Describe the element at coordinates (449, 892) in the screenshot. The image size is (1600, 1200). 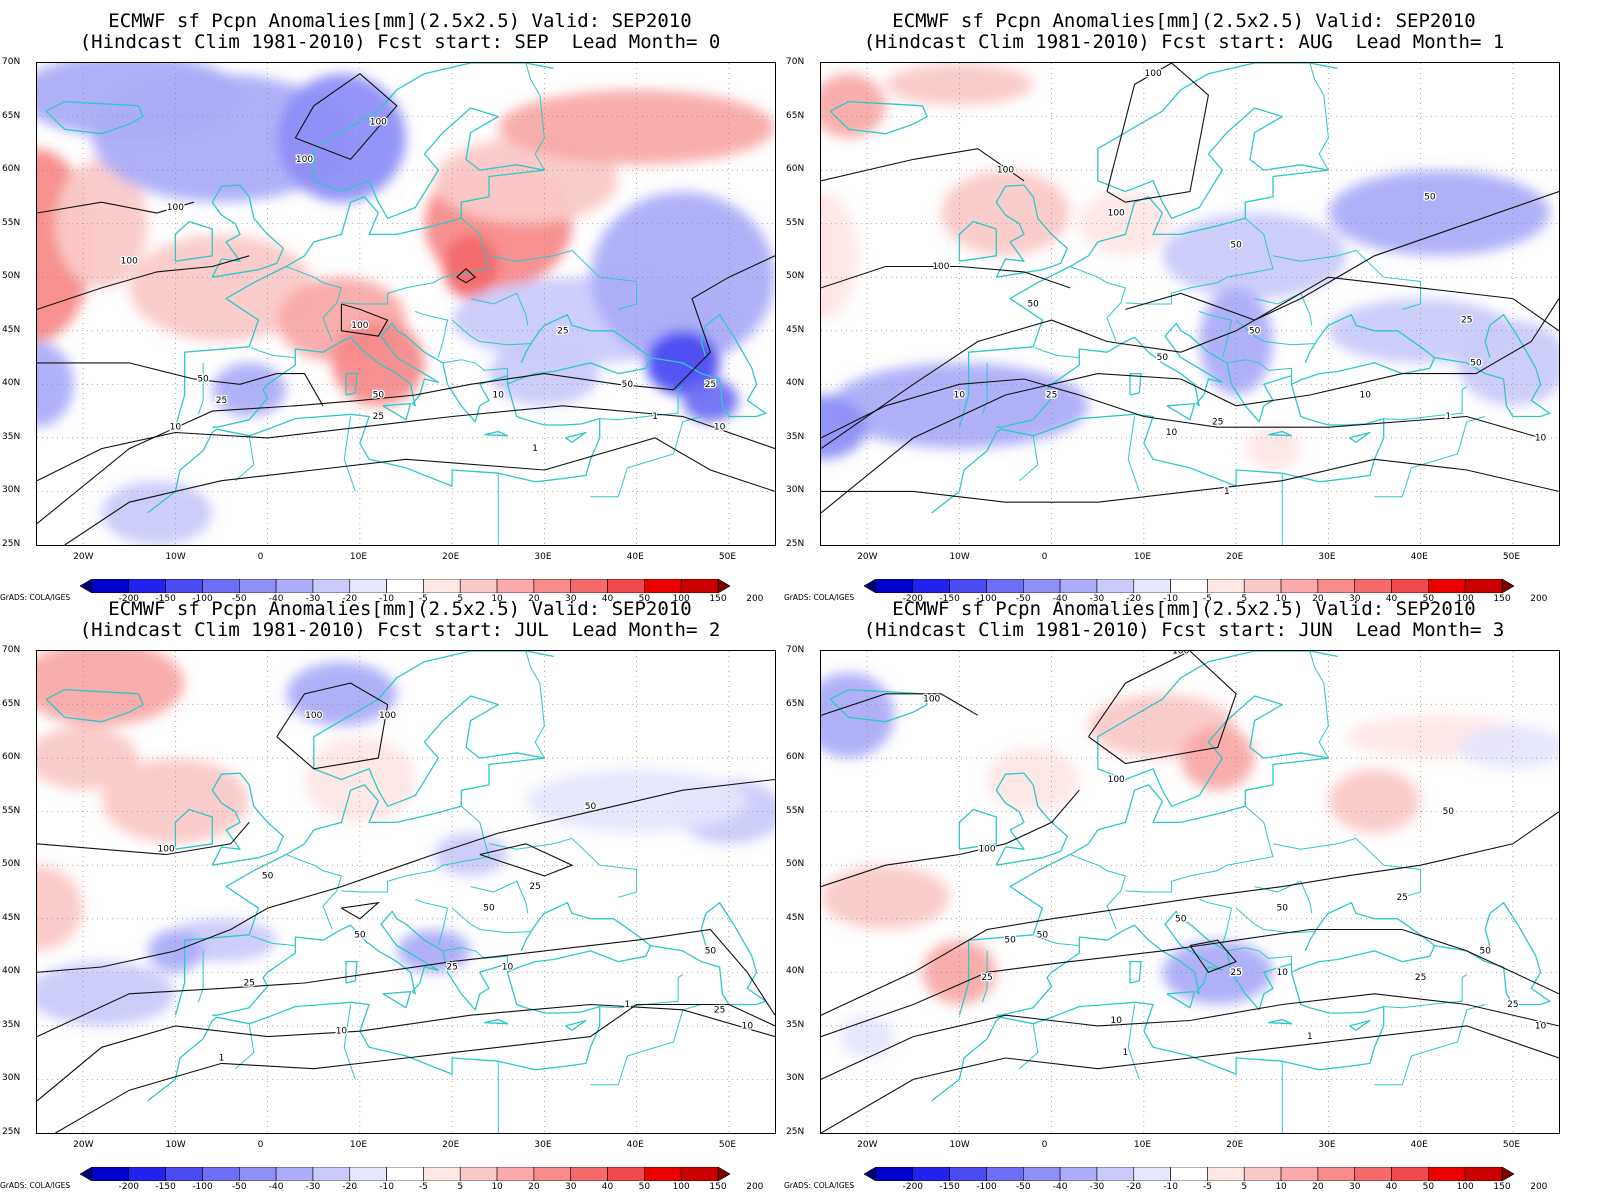
I see `country-borders` at that location.